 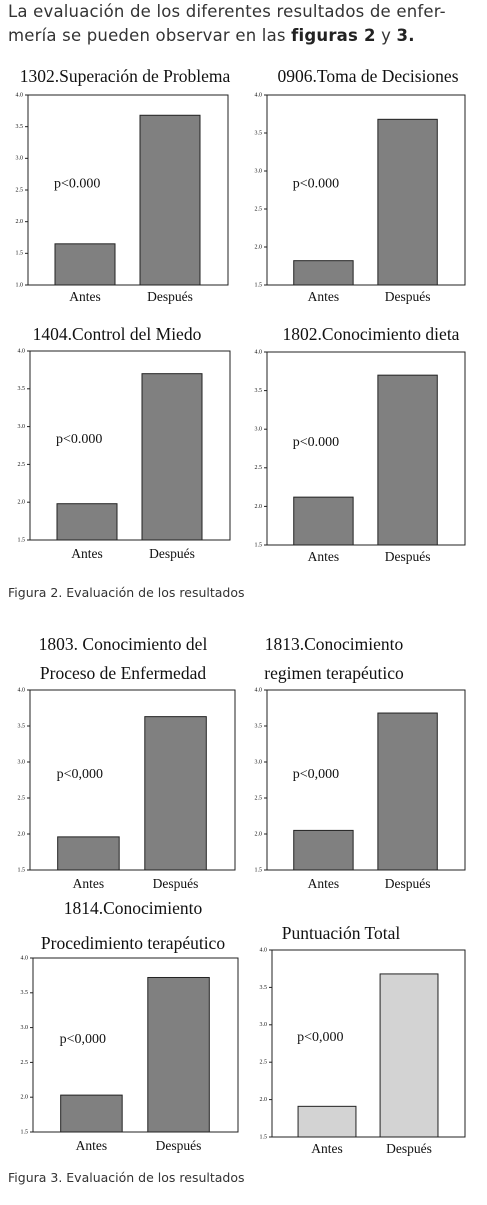 What do you see at coordinates (367, 76) in the screenshot?
I see `chart-title: 0906.Toma de Decisiones` at bounding box center [367, 76].